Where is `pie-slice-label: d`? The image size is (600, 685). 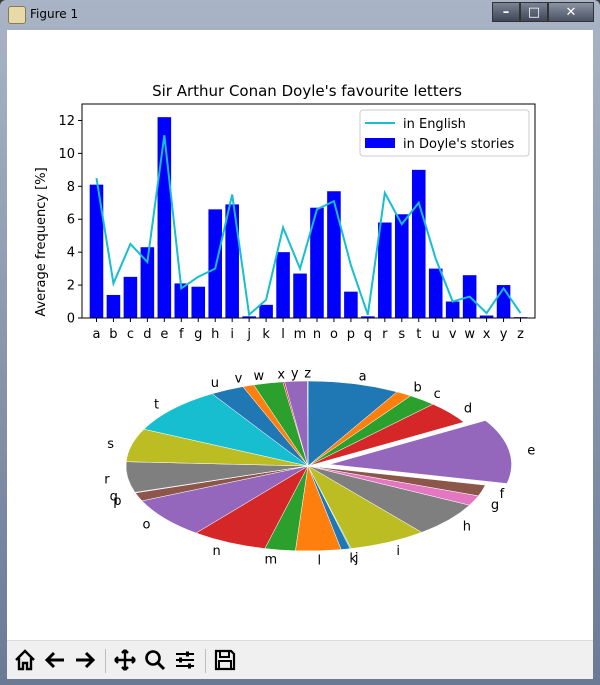
pie-slice-label: d is located at coordinates (468, 408).